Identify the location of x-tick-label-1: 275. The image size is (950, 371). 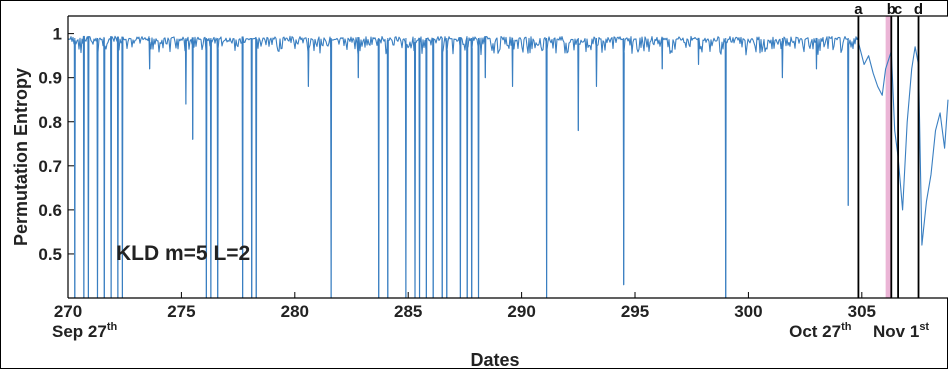
(181, 311).